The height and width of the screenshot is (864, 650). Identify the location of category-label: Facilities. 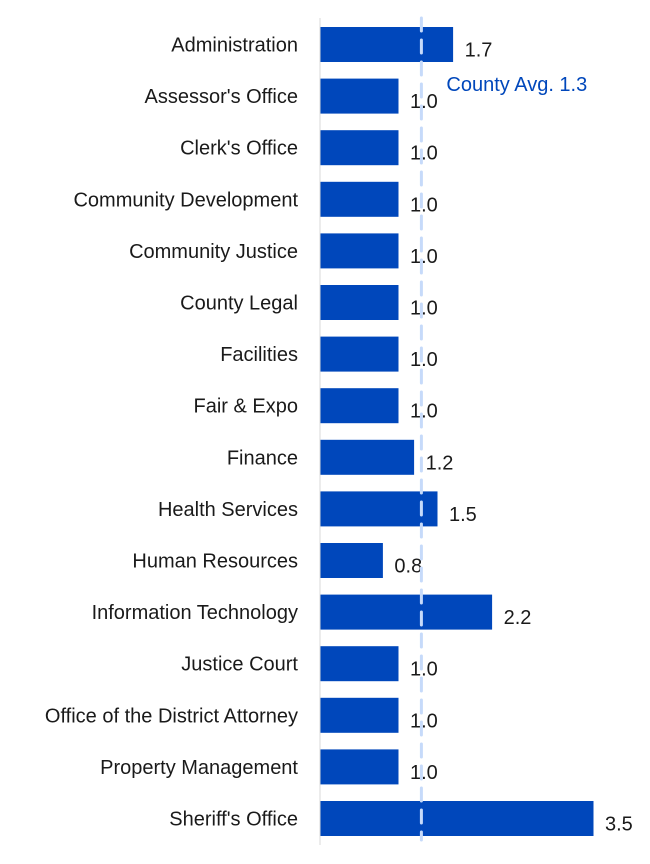
(259, 355).